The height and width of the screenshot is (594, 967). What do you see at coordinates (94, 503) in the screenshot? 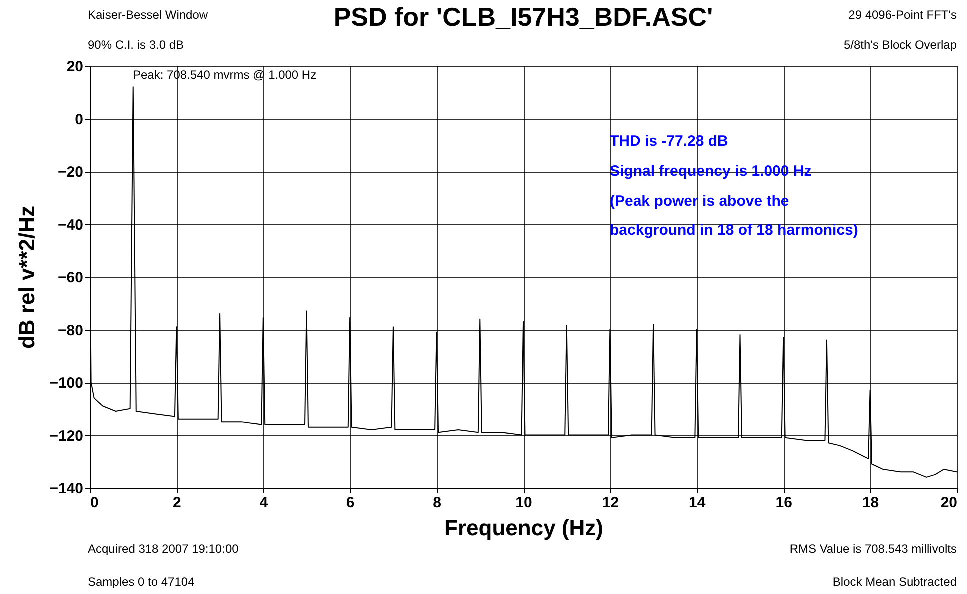
I see `x-tick-label: 0` at bounding box center [94, 503].